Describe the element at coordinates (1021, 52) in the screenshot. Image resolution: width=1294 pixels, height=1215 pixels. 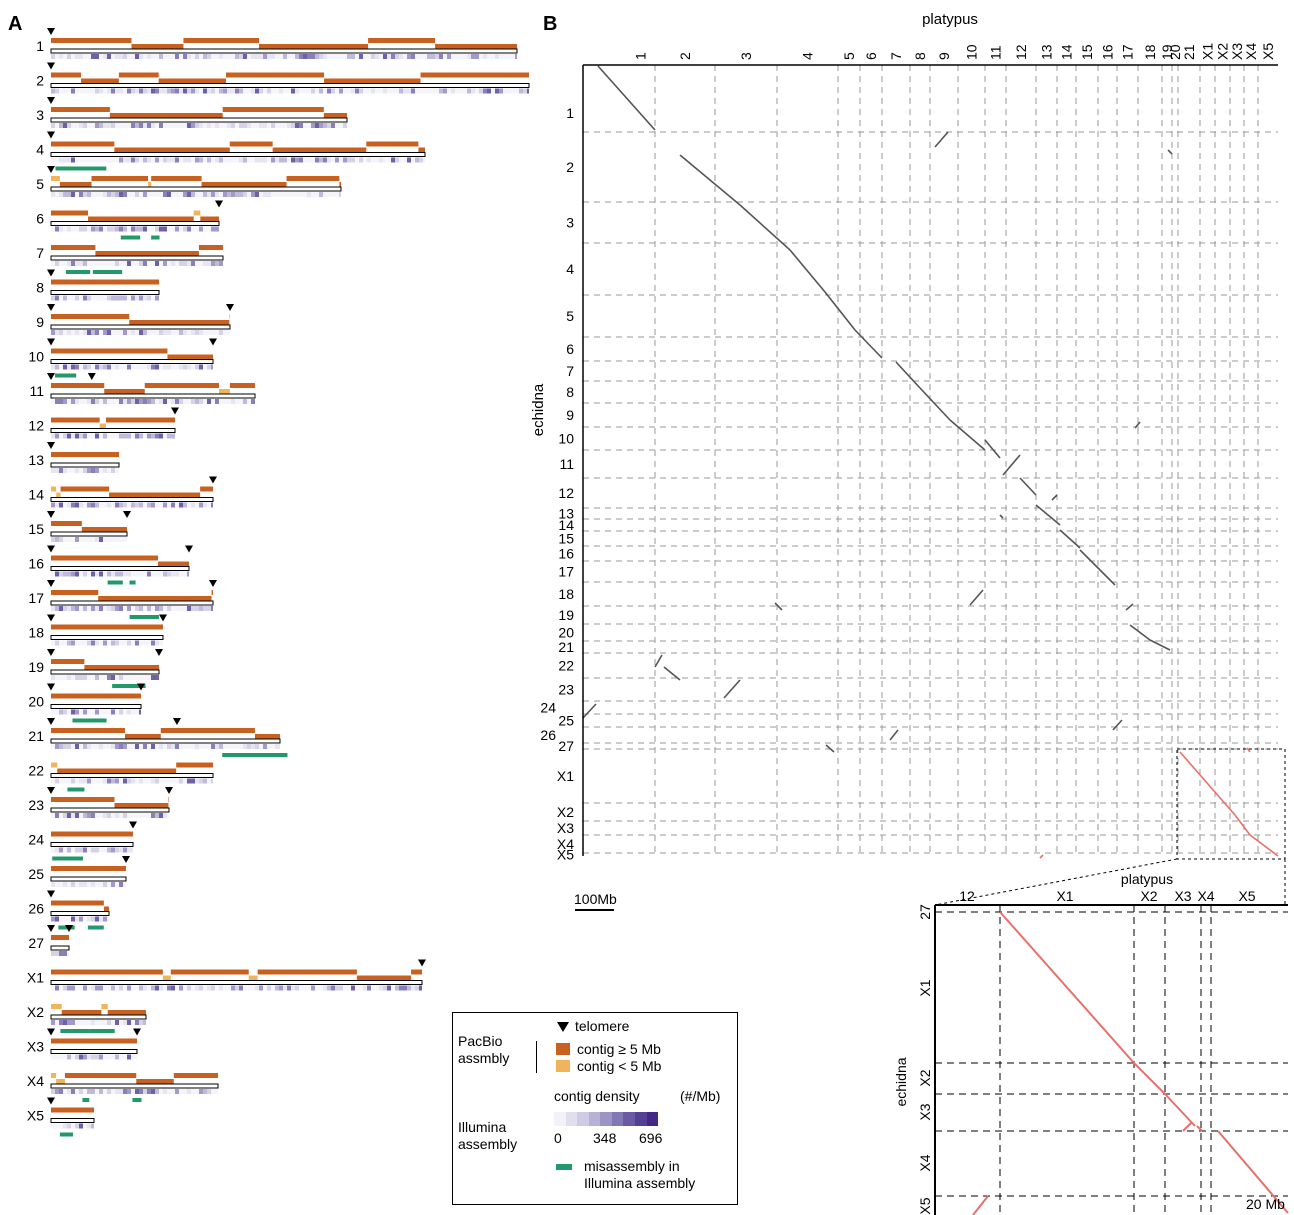
I see `x-tick-label: 12` at that location.